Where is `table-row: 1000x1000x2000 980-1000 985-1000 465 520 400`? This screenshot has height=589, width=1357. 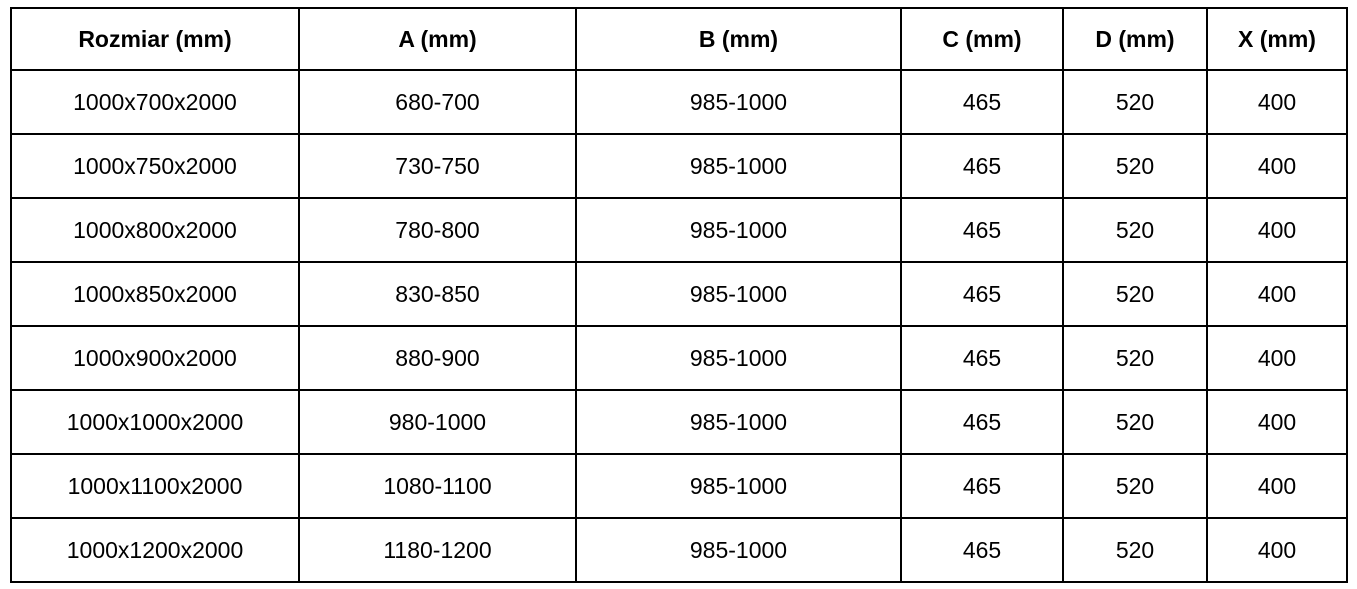
table-row: 1000x1000x2000 980-1000 985-1000 465 520 400 is located at coordinates (679, 422).